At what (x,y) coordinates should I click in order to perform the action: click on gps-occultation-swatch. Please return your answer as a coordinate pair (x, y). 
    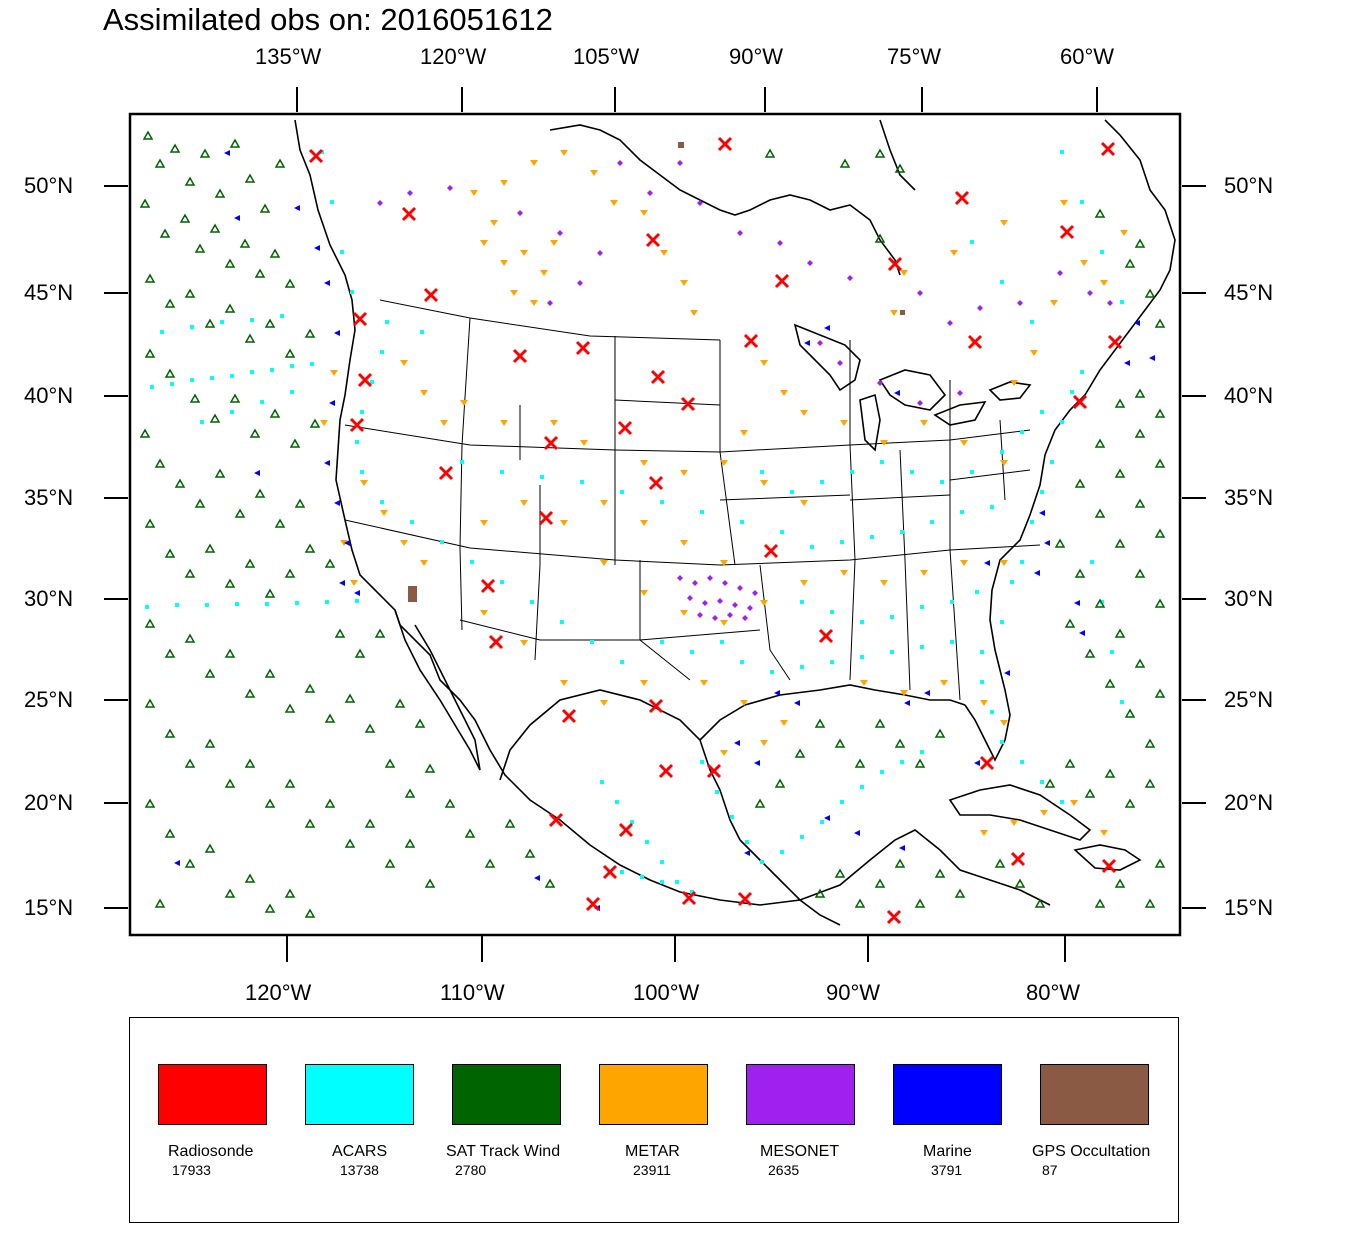
    Looking at the image, I should click on (1094, 1094).